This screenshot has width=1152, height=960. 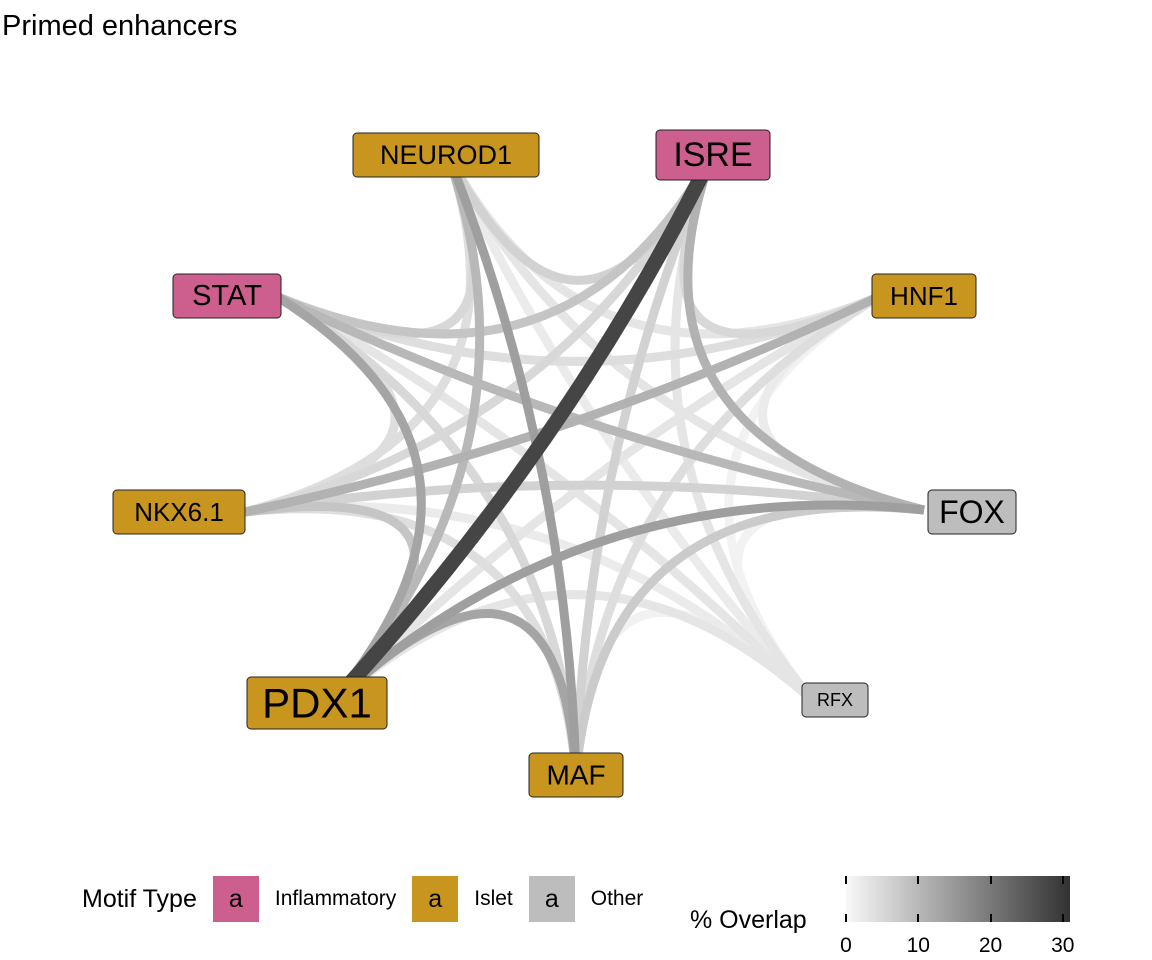 I want to click on edge-stat-fox, so click(x=599, y=403).